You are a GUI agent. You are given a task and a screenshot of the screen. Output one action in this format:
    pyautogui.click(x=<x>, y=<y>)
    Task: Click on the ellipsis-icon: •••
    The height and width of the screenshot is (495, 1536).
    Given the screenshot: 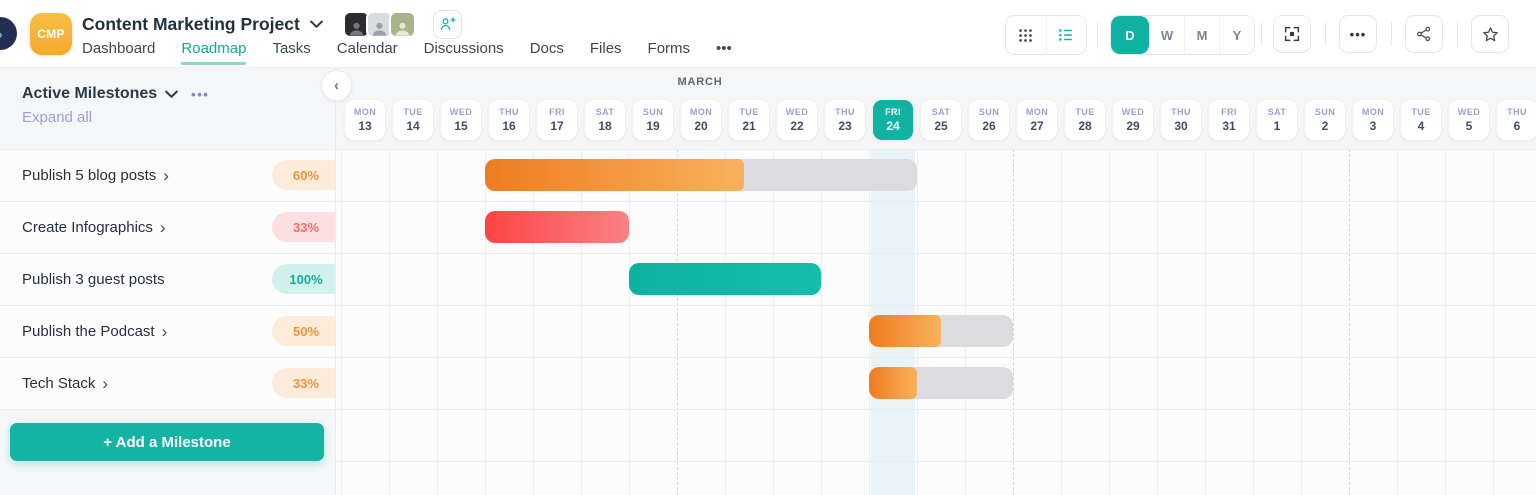 What is the action you would take?
    pyautogui.click(x=1358, y=34)
    